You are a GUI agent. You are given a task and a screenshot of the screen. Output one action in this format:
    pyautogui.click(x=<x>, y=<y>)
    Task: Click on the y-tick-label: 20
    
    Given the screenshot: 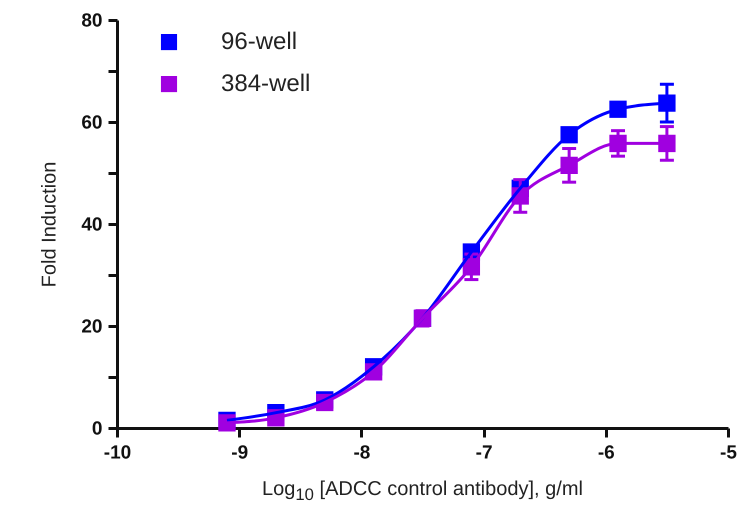 What is the action you would take?
    pyautogui.click(x=91, y=327)
    